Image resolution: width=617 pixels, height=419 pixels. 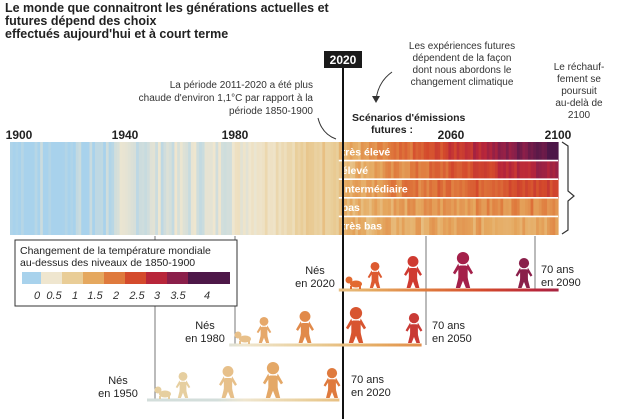 I want to click on year-2020-label: 2020, so click(x=343, y=60).